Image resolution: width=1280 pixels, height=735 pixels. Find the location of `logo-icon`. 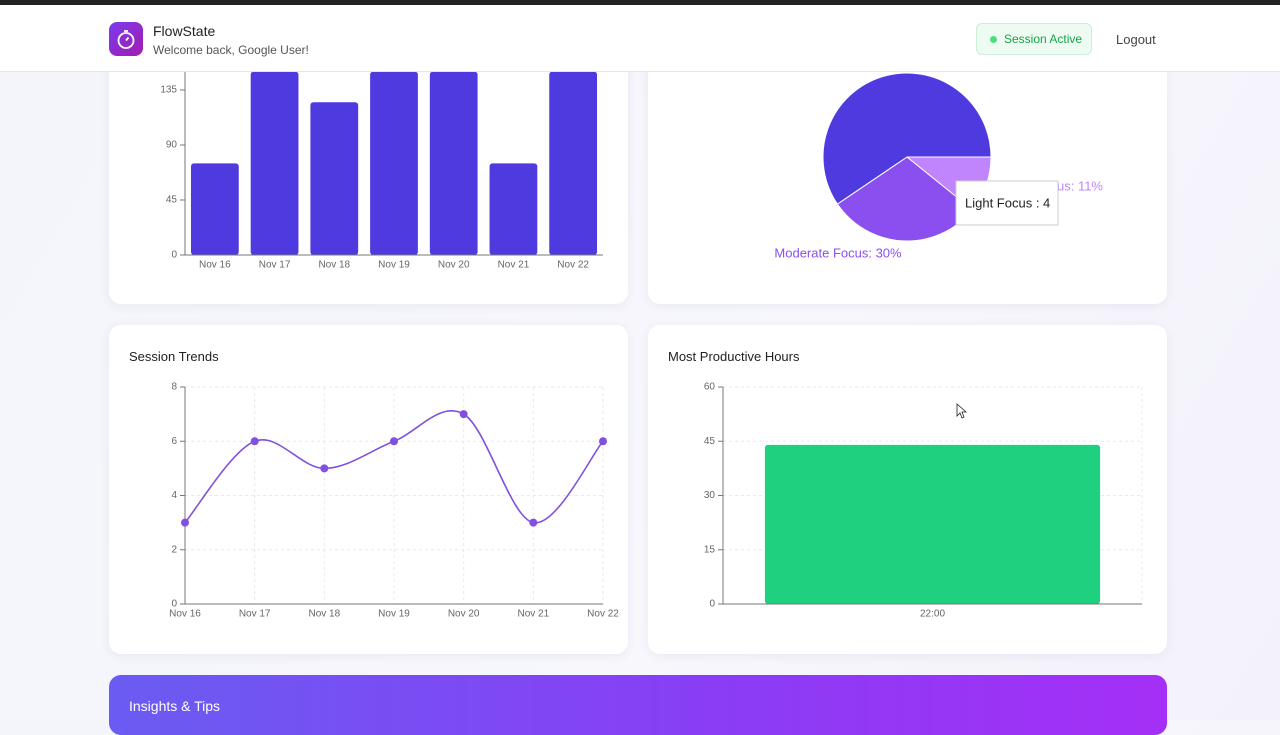

logo-icon is located at coordinates (126, 39).